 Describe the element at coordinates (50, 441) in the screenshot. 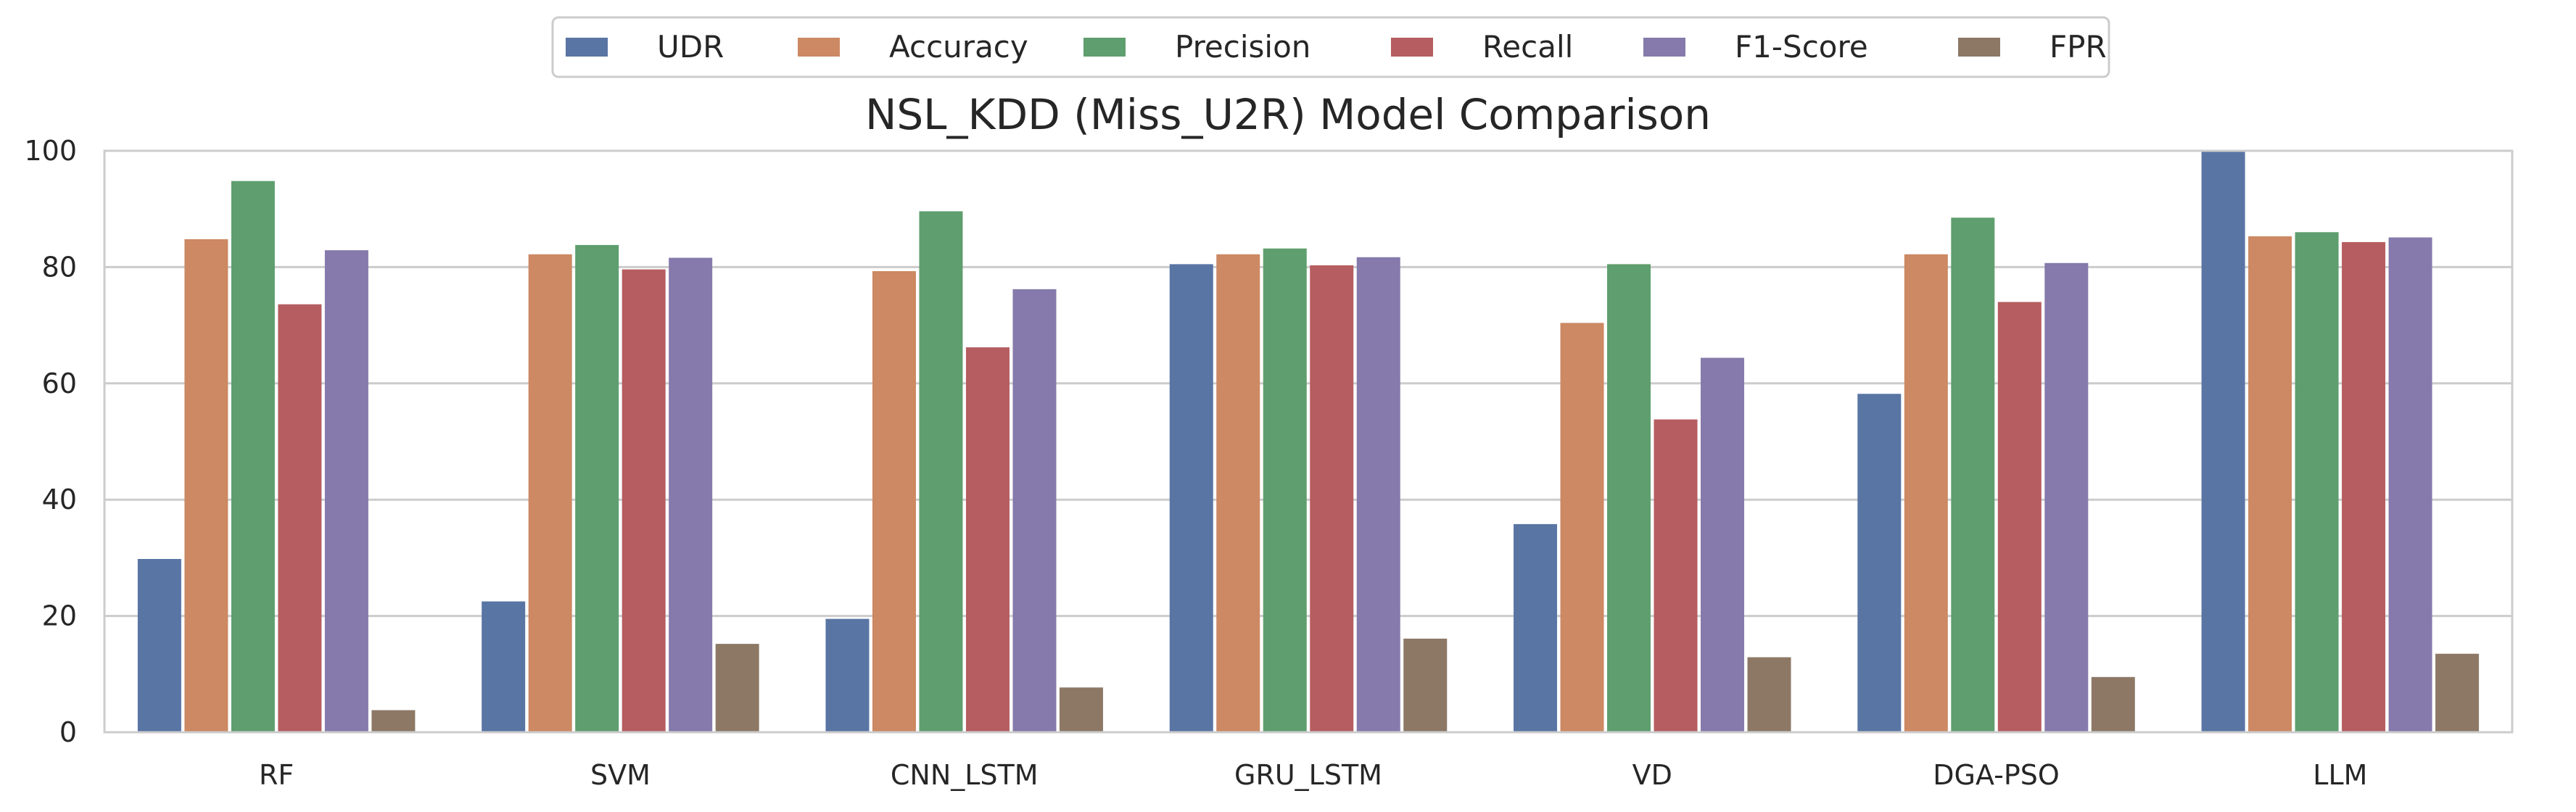

I see `y-axis: 0 20 40 60 80 100` at that location.